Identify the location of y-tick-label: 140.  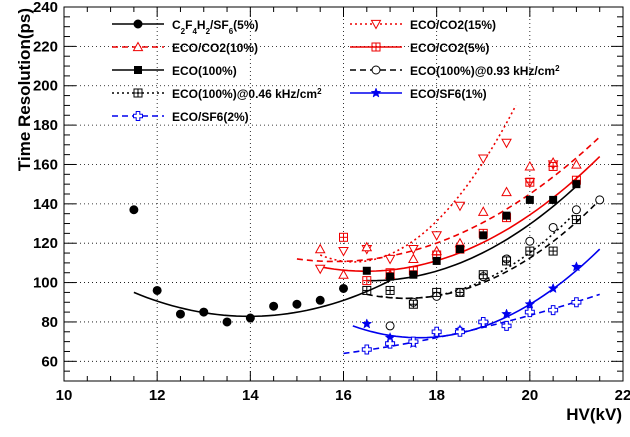
(45, 204).